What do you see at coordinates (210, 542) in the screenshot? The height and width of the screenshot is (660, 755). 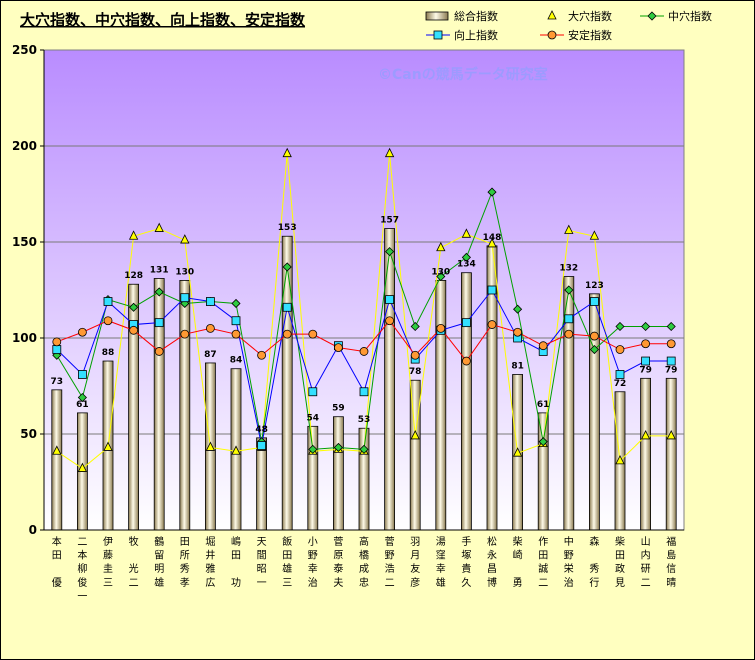 I see `x-tick-char: 堀` at bounding box center [210, 542].